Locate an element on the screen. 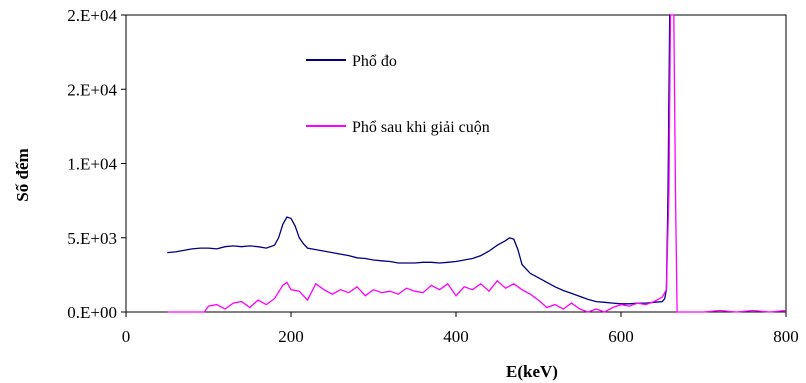 Image resolution: width=806 pixels, height=383 pixels. y-tick-label: 1.E+04 is located at coordinates (92, 164).